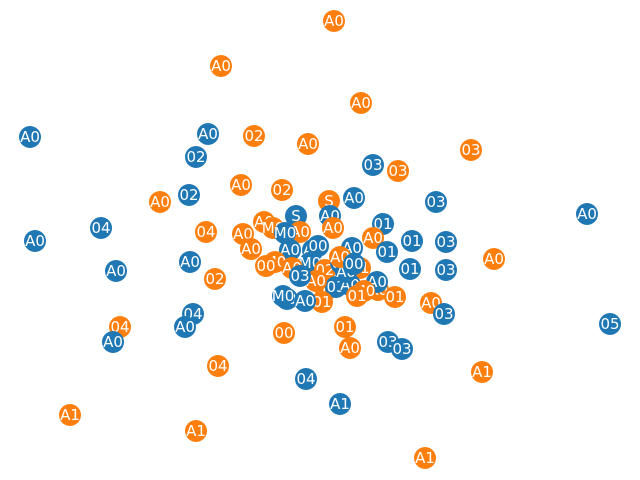  What do you see at coordinates (471, 150) in the screenshot?
I see `graph-node-orange: 03` at bounding box center [471, 150].